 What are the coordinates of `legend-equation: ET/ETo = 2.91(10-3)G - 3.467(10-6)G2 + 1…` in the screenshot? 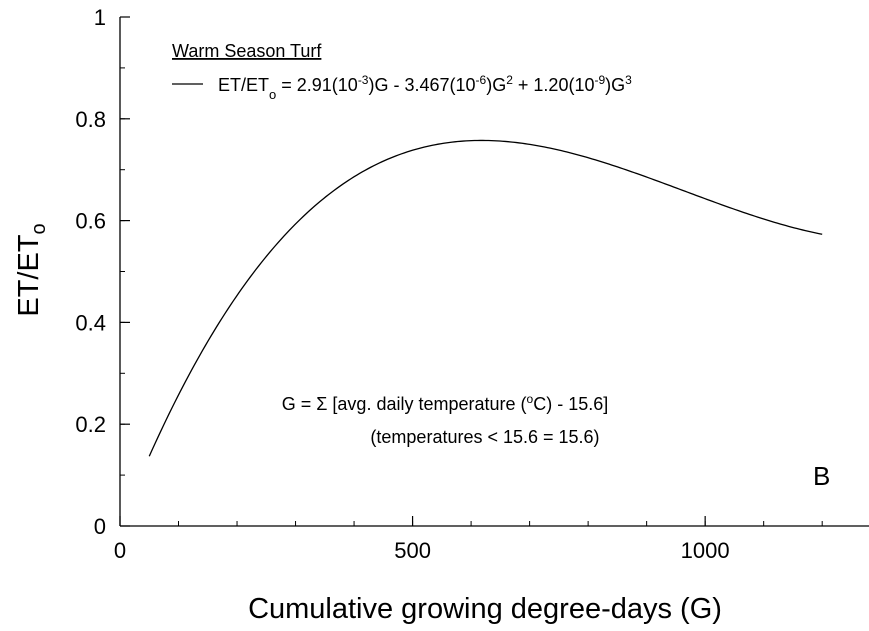 It's located at (425, 87).